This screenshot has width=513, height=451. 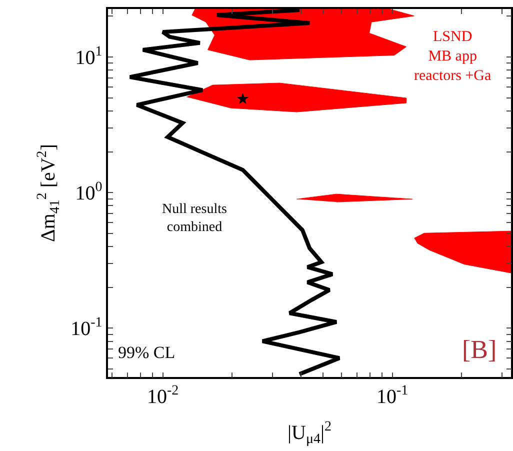 What do you see at coordinates (453, 56) in the screenshot?
I see `annotation: LSND MB app reactors +Ga` at bounding box center [453, 56].